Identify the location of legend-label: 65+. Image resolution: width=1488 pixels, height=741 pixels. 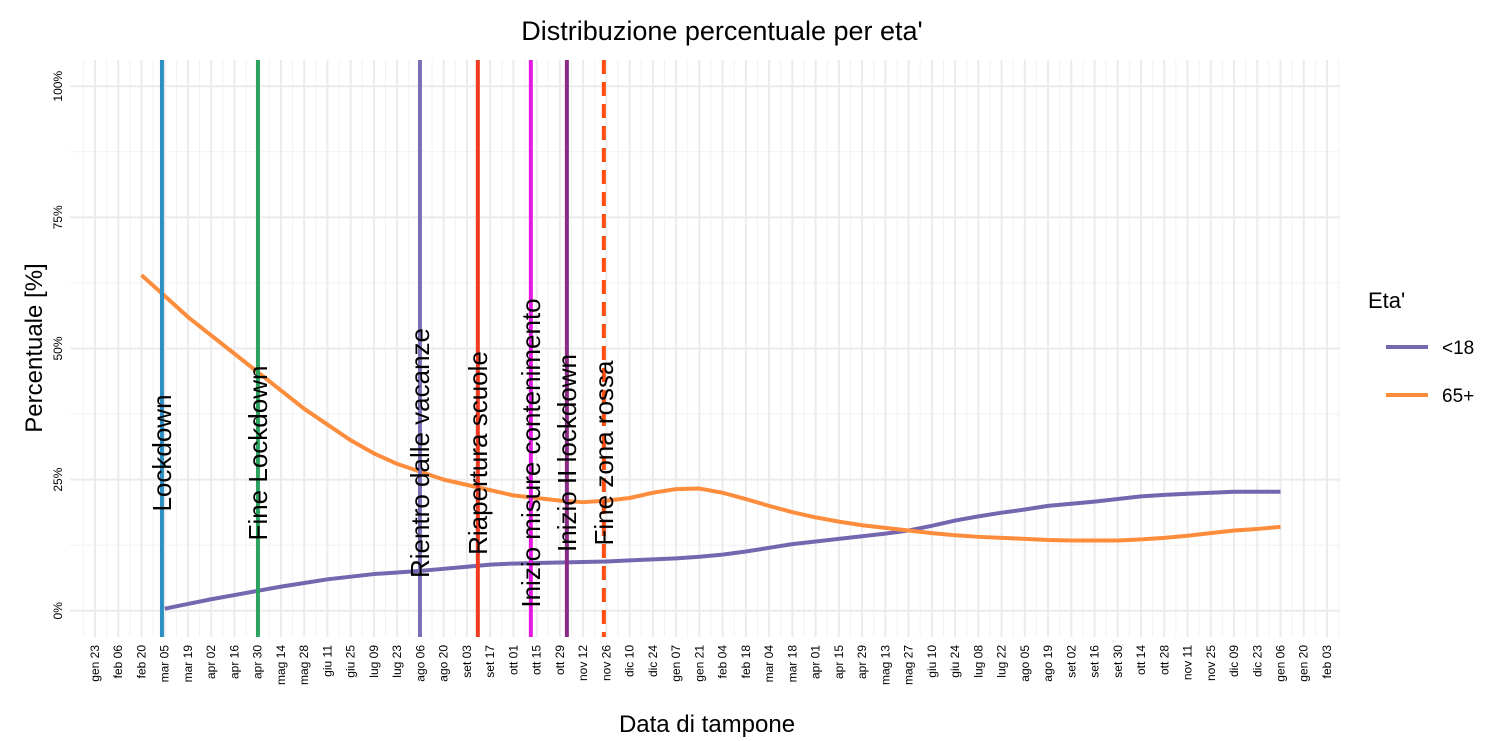
(1458, 396).